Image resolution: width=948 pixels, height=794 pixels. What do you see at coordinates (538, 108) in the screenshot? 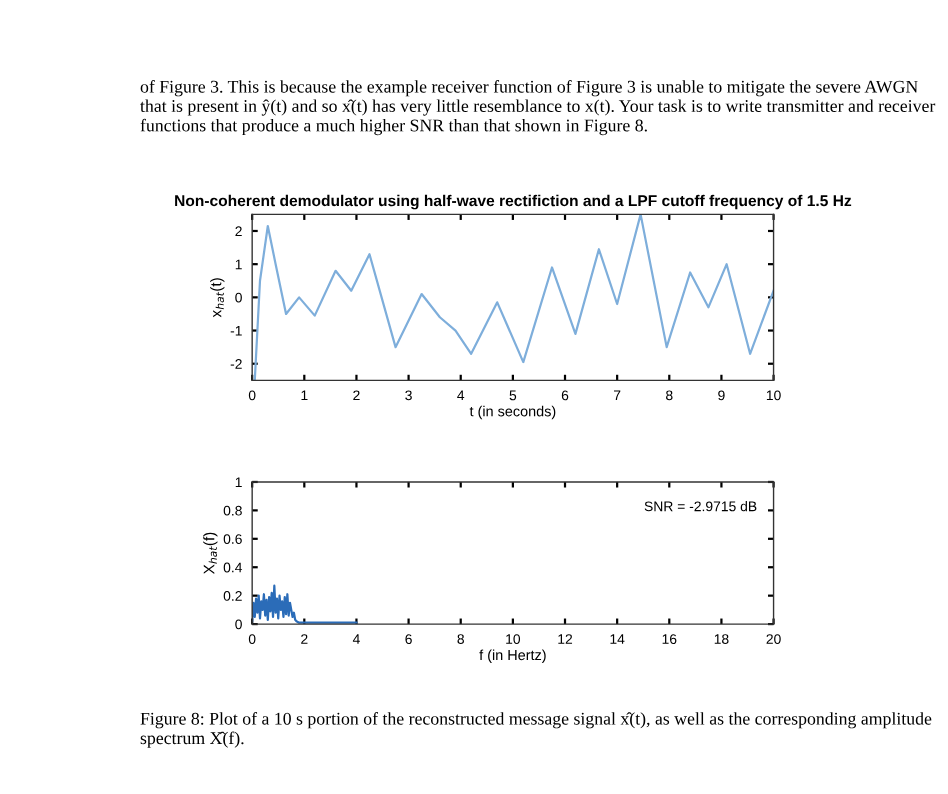
I see `text: of Figure 3. This is because the example receiver function of Figure 3 is unable to mitigate the severe AWGN that is present in ŷ(t) and so x̂(t) has very little resemblance to x(t). Your task is to write transmitter and receiver functions that produce a much higher SNR than that shown in Figure 8.` at bounding box center [538, 108].